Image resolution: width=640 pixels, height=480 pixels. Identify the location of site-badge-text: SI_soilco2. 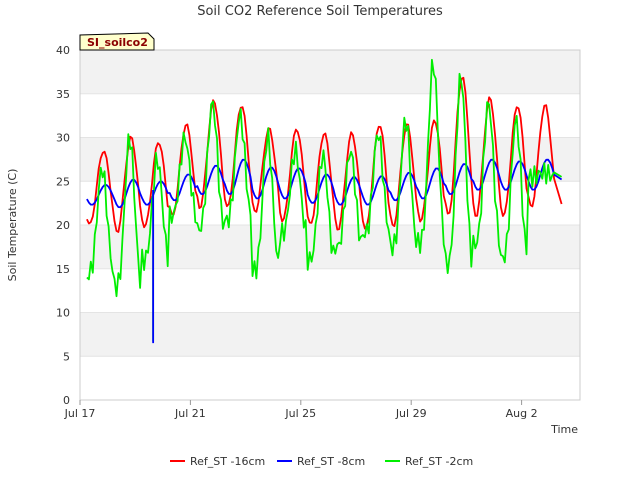
(117, 42).